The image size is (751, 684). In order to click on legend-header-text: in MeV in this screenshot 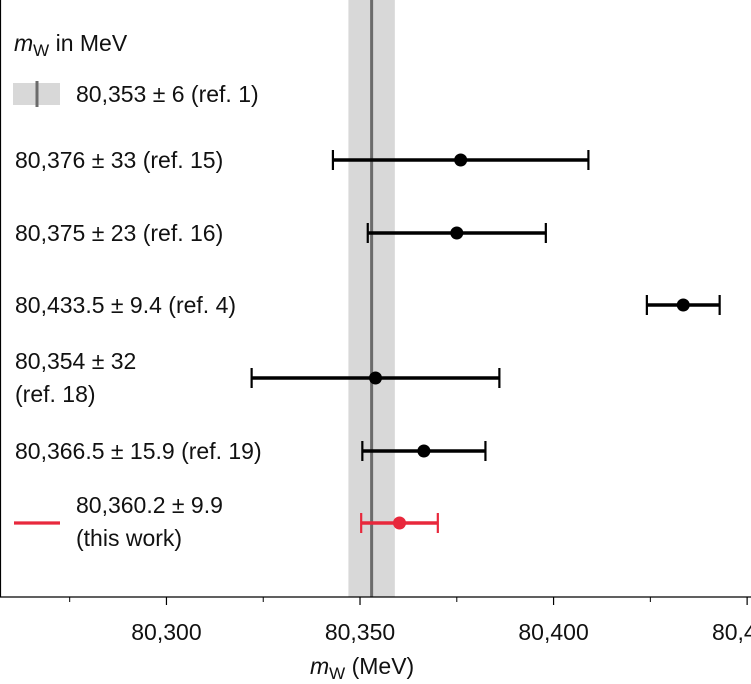, I will do `click(88, 43)`.